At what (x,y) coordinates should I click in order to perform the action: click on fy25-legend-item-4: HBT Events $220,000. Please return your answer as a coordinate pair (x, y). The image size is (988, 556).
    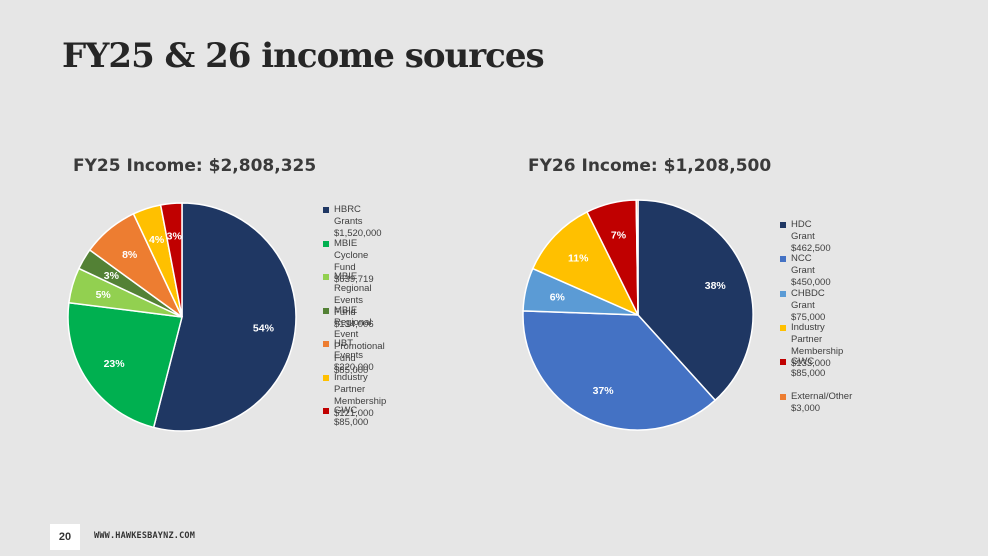
    Looking at the image, I should click on (348, 356).